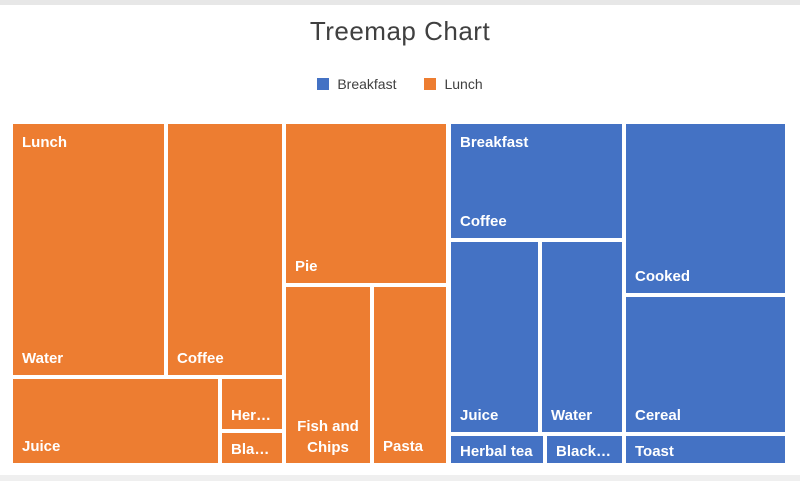 The width and height of the screenshot is (800, 481). I want to click on legend-label-lunch: Lunch, so click(463, 84).